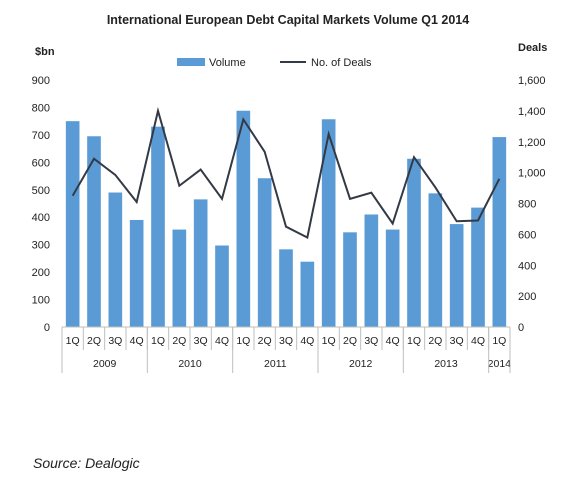 This screenshot has height=500, width=566. Describe the element at coordinates (532, 48) in the screenshot. I see `y-right-axis-label: Deals` at that location.